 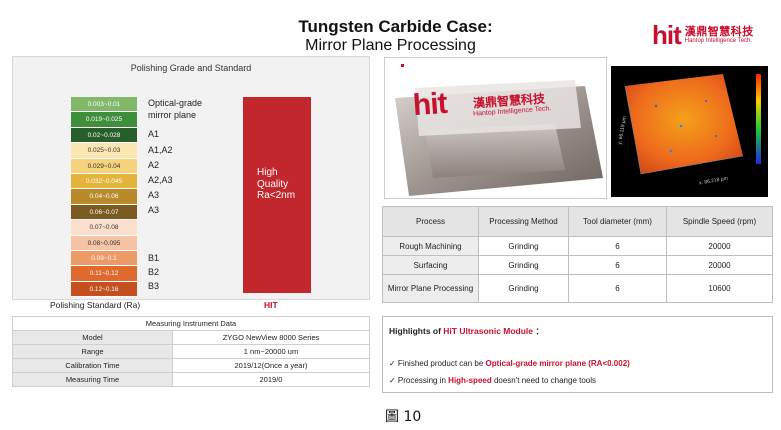 I want to click on label-a3-b: A3, so click(x=154, y=210).